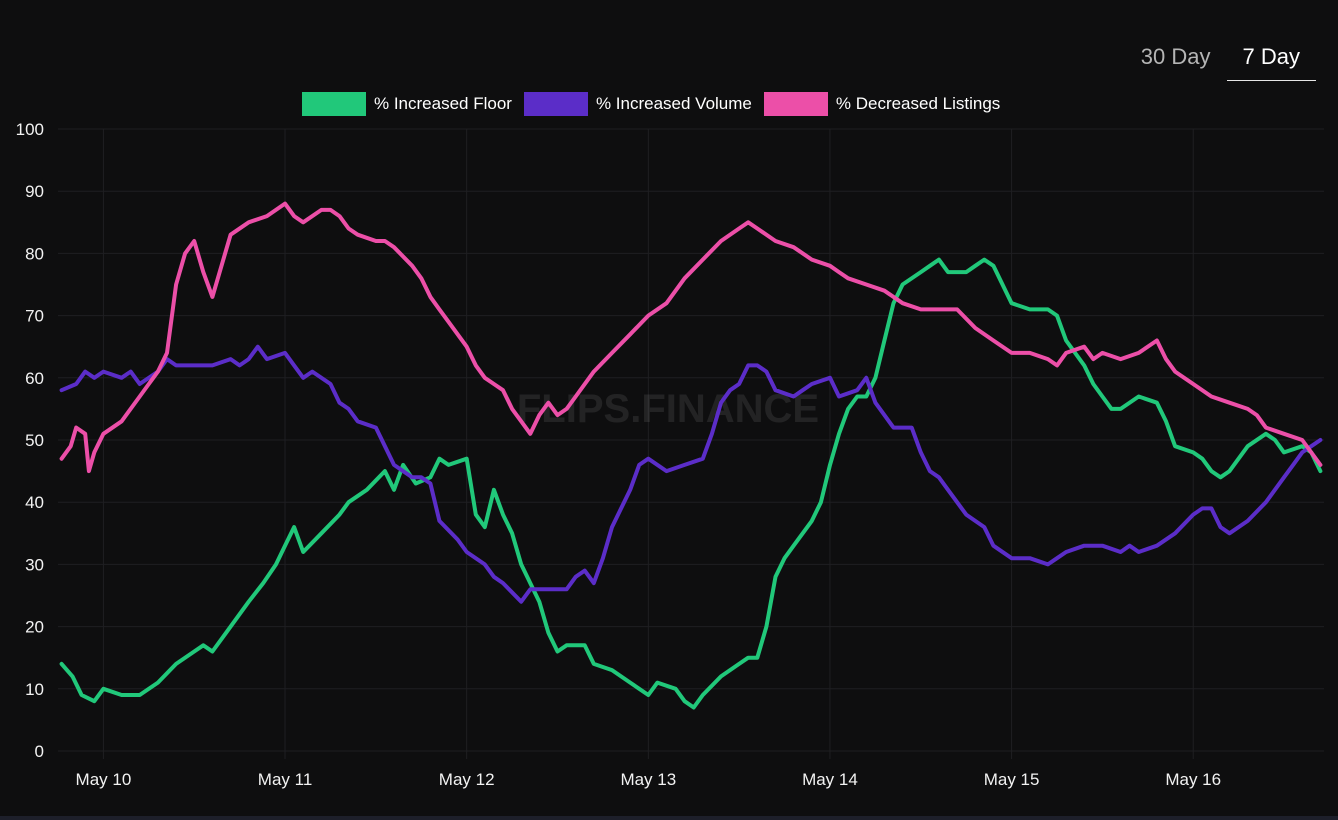  I want to click on watermark-text: FLIPS.FINANCE, so click(668, 409).